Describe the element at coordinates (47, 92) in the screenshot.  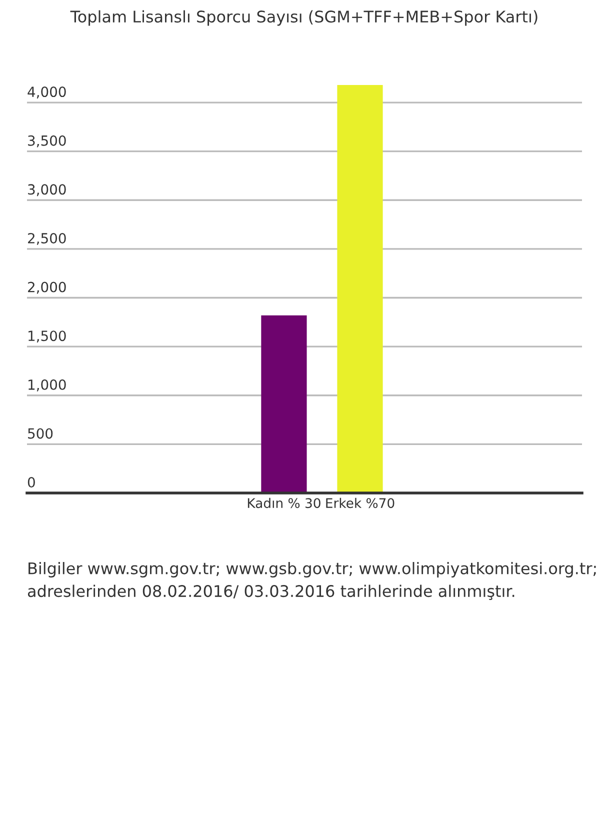
I see `y-tick-label: 4,000` at that location.